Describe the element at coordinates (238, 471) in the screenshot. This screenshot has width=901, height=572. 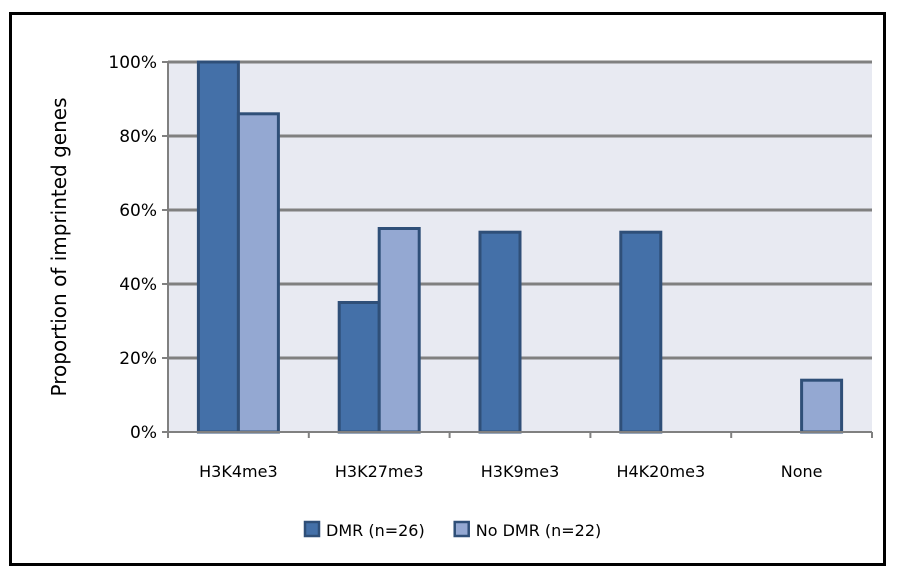
I see `x-tick-label: H3K4me3` at that location.